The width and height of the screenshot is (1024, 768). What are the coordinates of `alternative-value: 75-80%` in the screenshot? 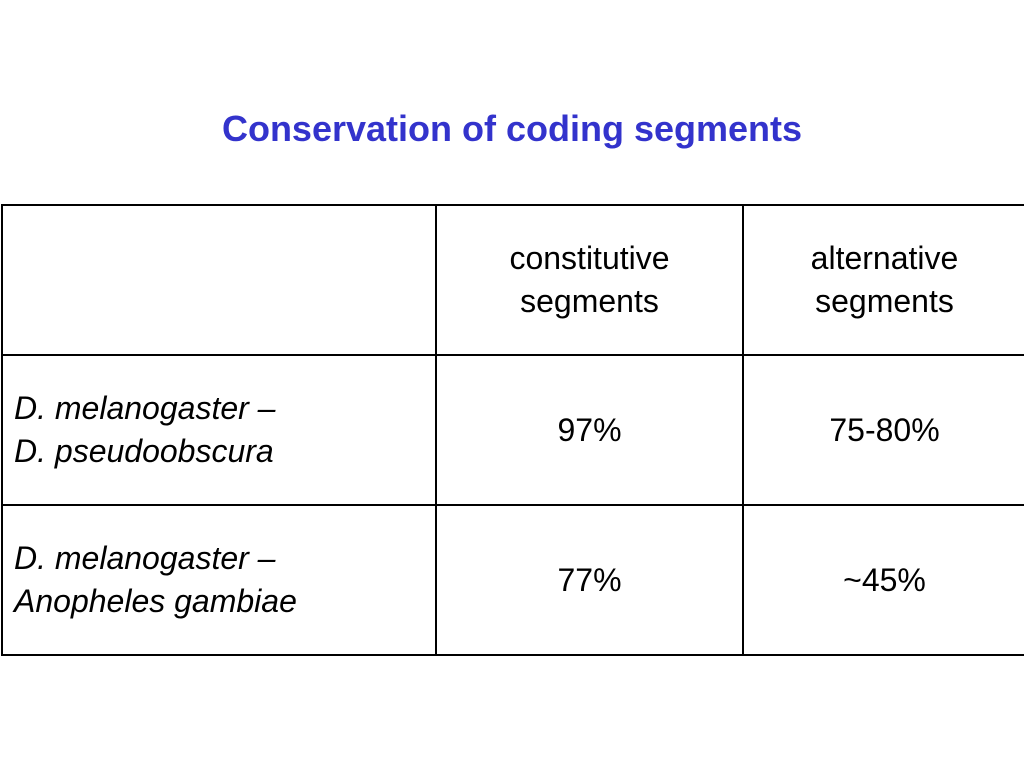 It's located at (883, 430).